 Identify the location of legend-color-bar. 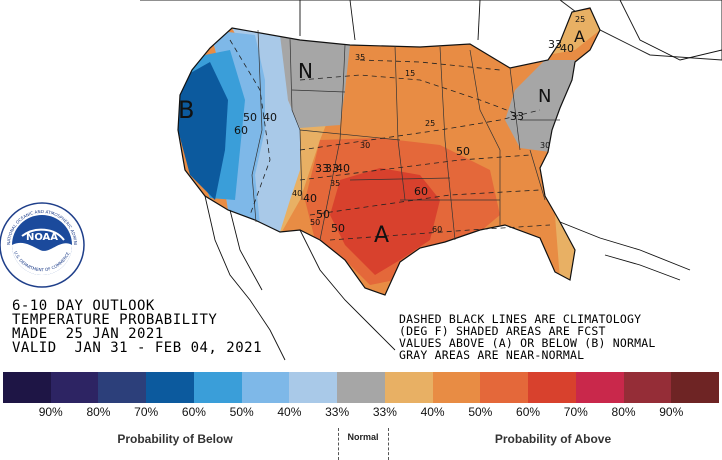
(361, 387).